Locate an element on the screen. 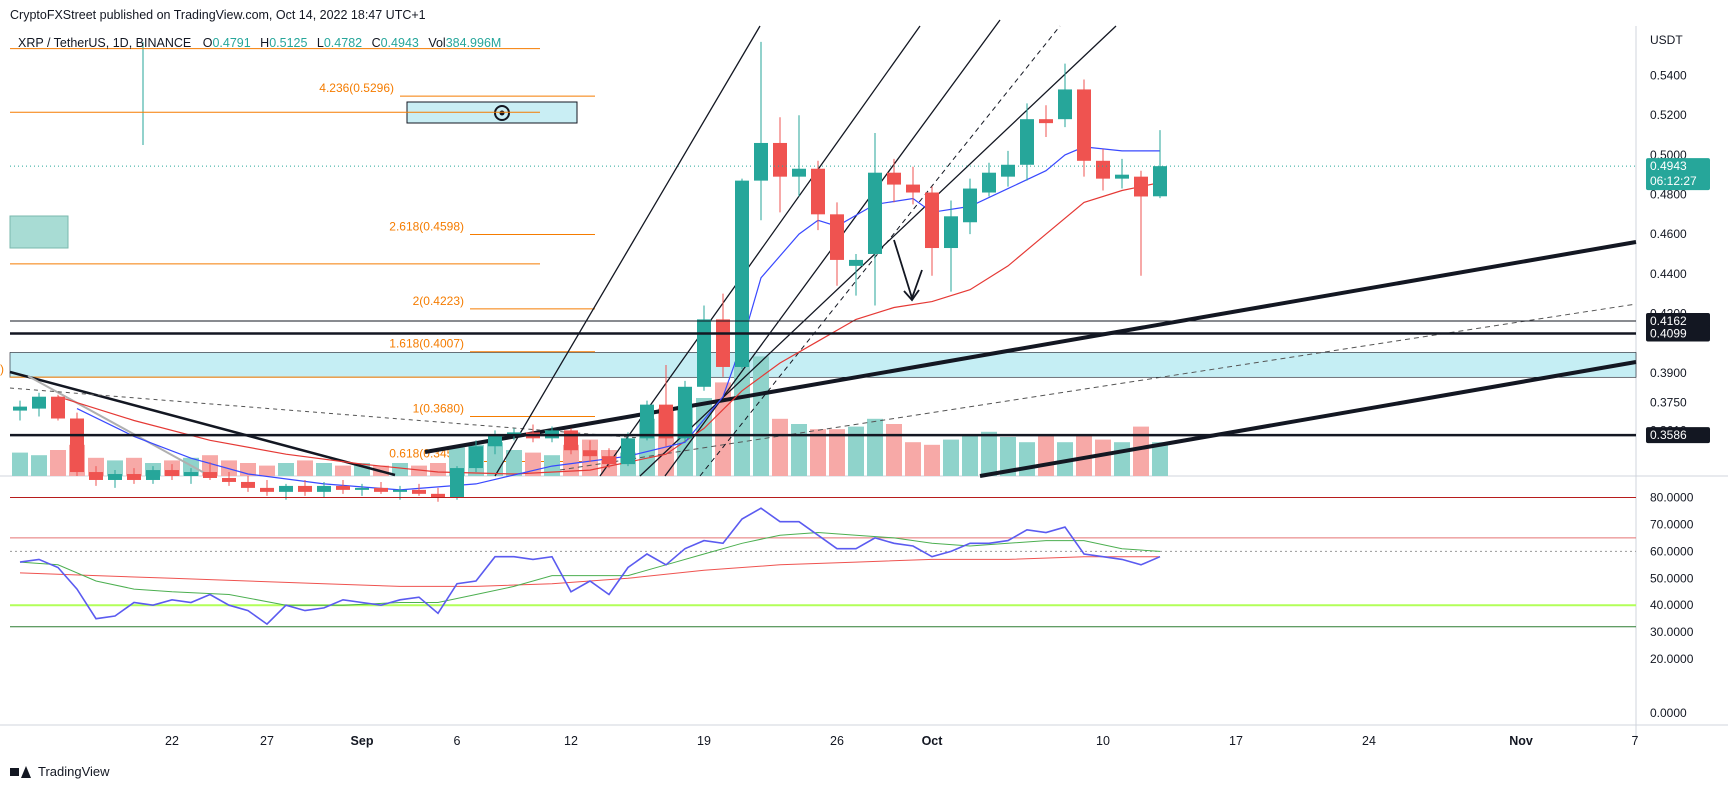  fib-level-label: 1.618(0.4007) is located at coordinates (426, 344).